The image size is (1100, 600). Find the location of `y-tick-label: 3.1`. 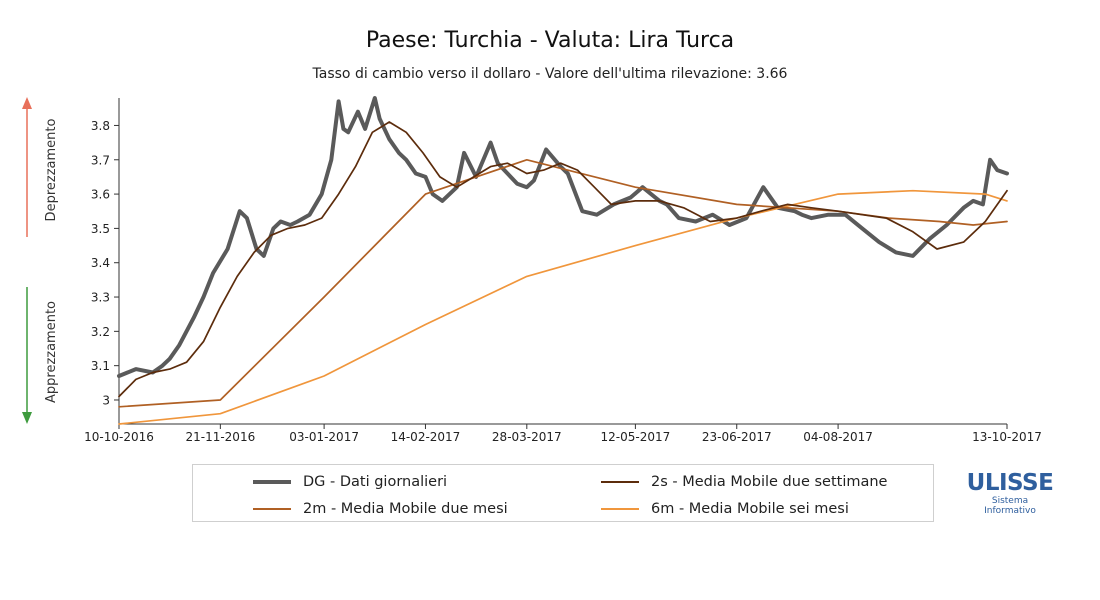

y-tick-label: 3.1 is located at coordinates (100, 366).